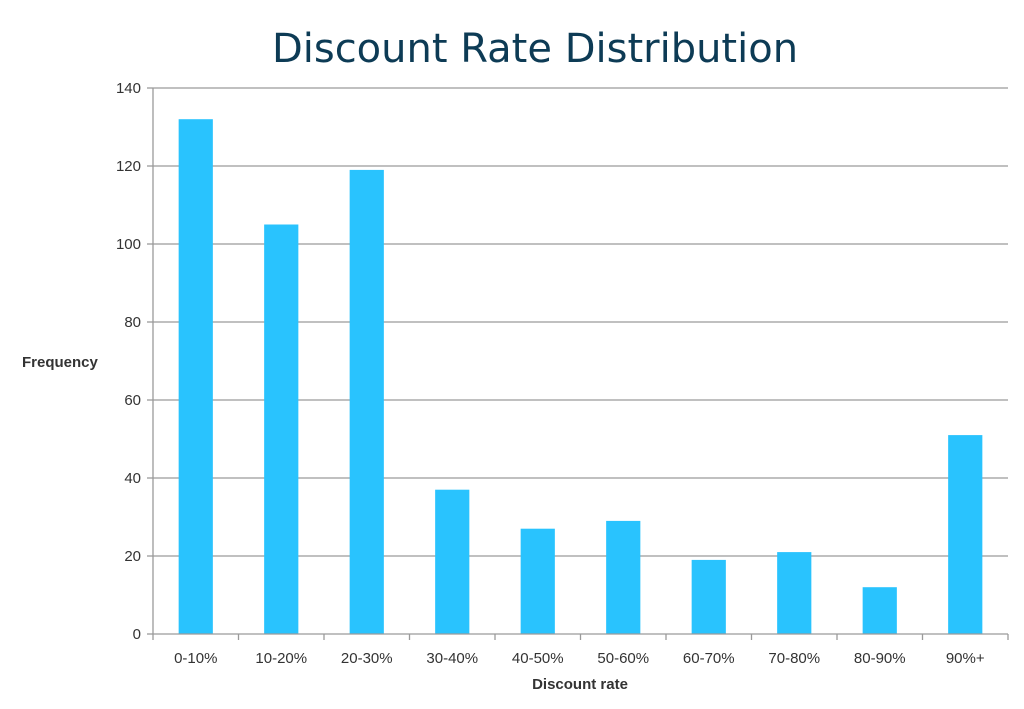  What do you see at coordinates (128, 88) in the screenshot?
I see `y-tick-label: 140` at bounding box center [128, 88].